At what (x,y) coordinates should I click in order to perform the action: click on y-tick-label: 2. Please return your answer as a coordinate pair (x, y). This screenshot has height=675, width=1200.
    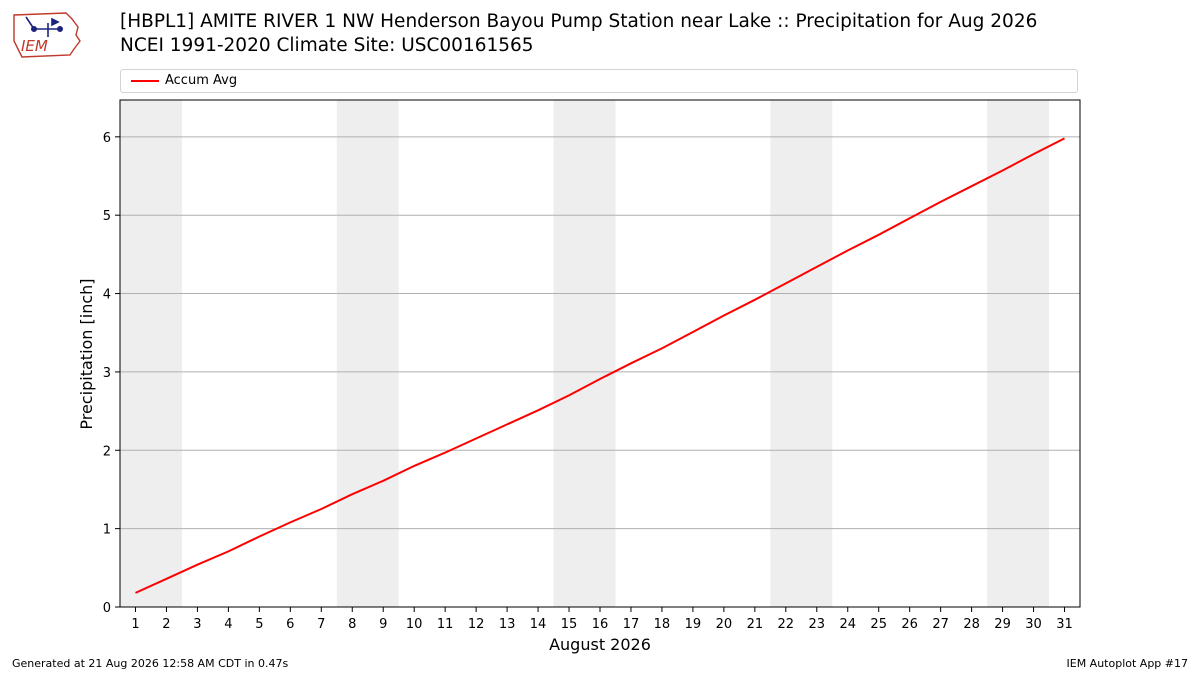
    Looking at the image, I should click on (107, 451).